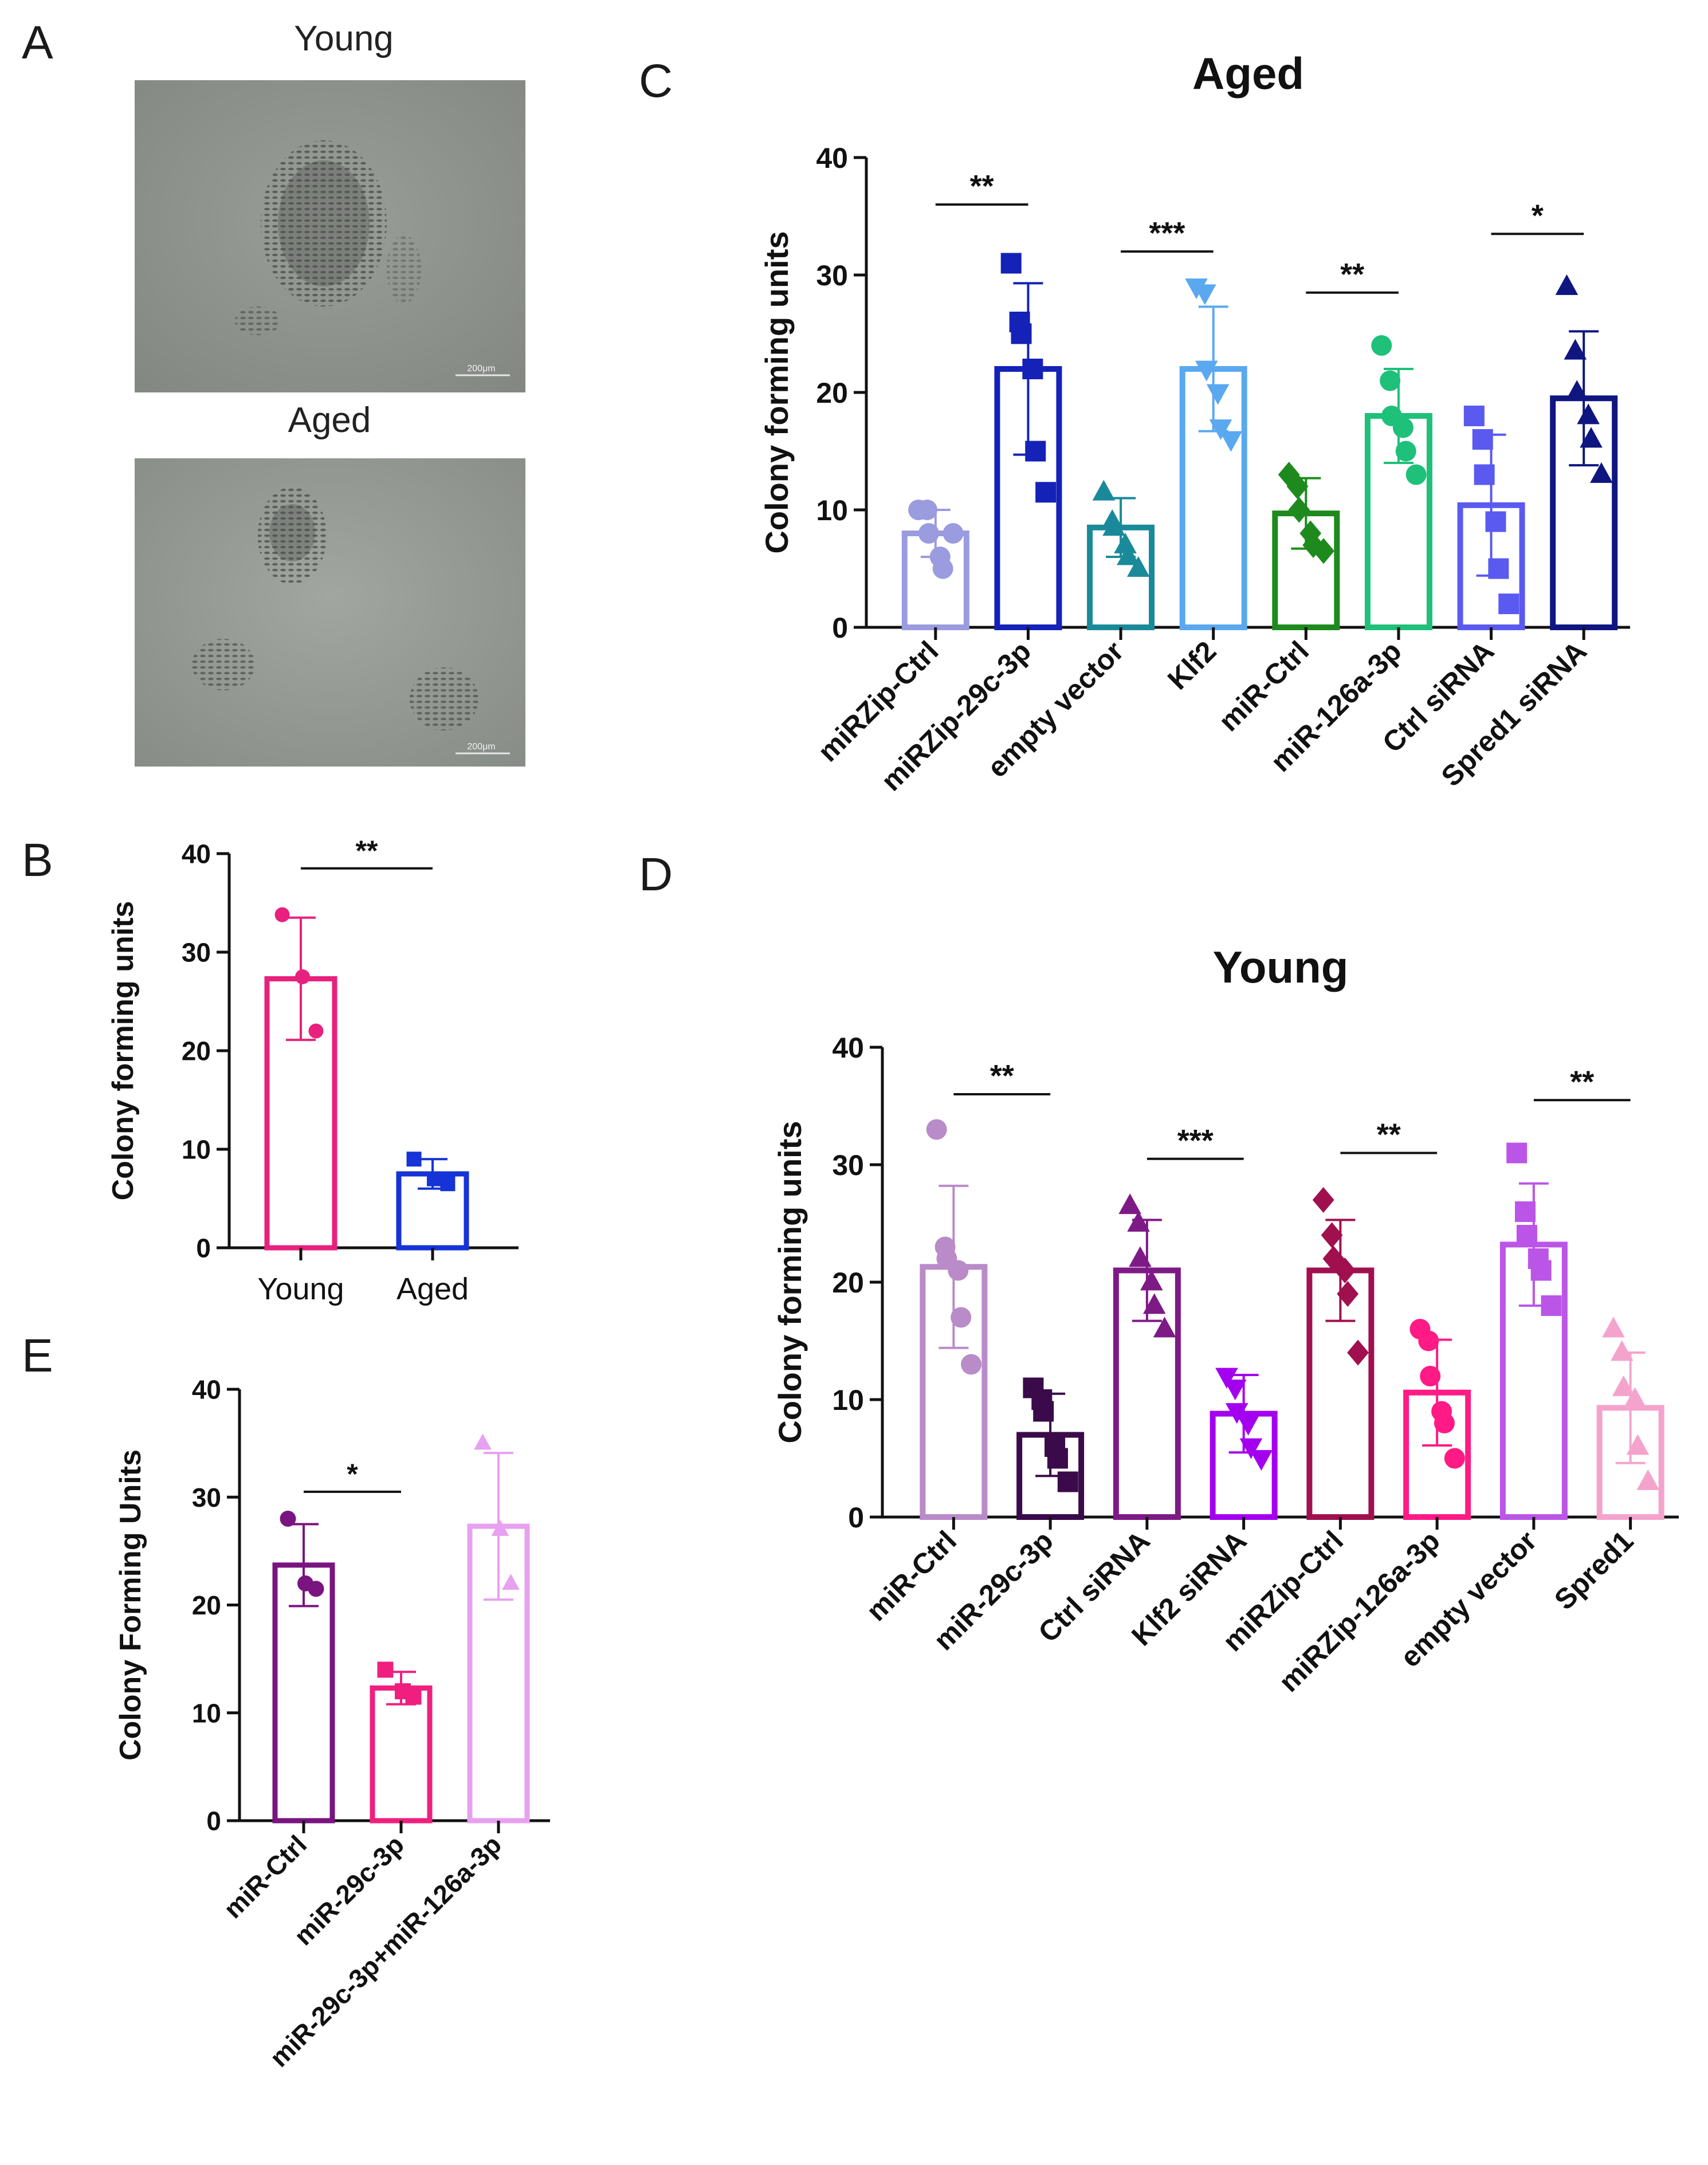  Describe the element at coordinates (130, 1605) in the screenshot. I see `y-axis-label: Colony Forming Units` at that location.